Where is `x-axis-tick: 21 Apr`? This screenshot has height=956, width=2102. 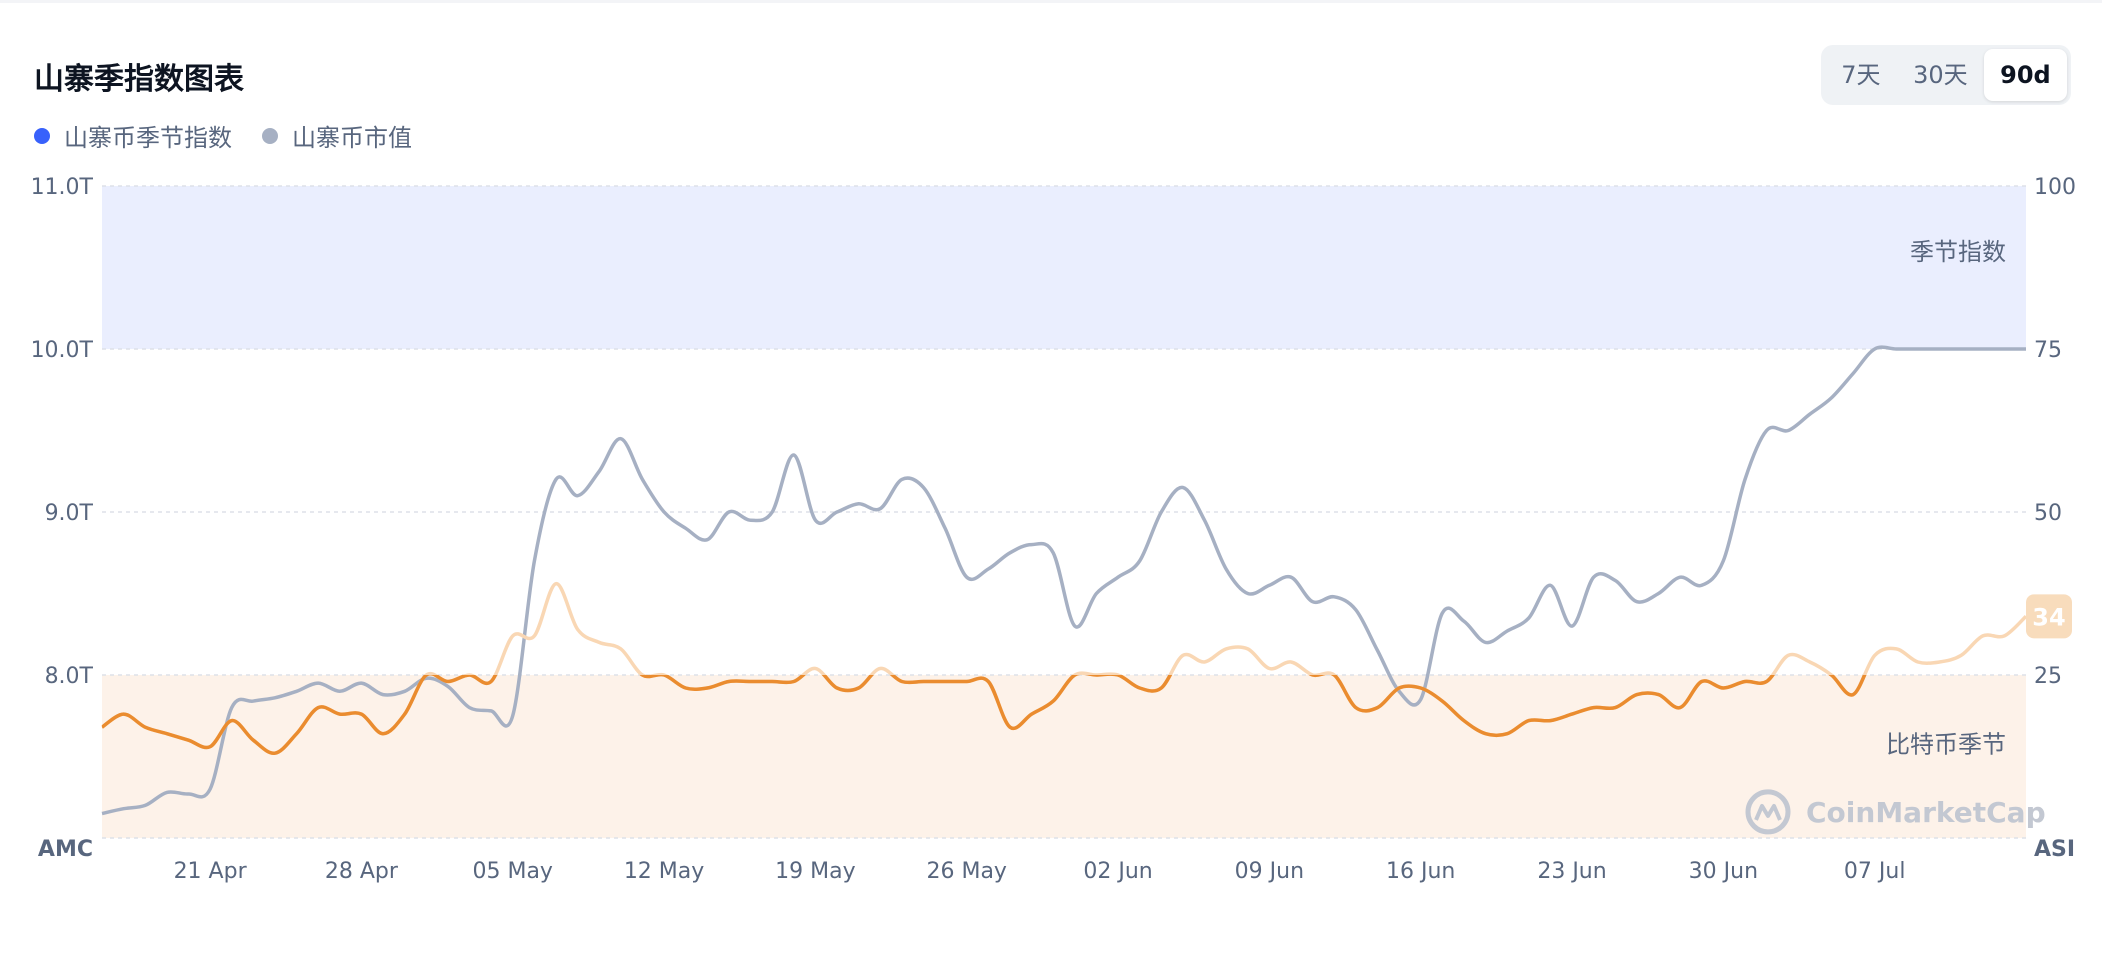
x-axis-tick: 21 Apr is located at coordinates (211, 871).